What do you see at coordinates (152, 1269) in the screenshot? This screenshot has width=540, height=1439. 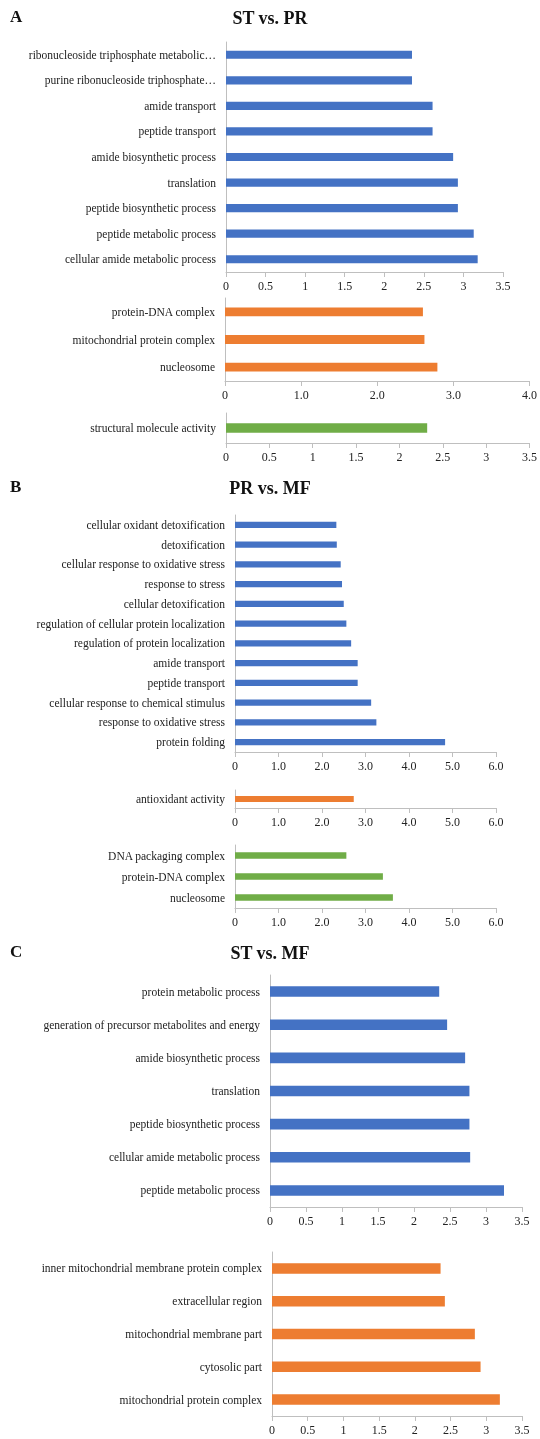 I see `y-tick-label: inner mitochondrial membrane protein complex` at bounding box center [152, 1269].